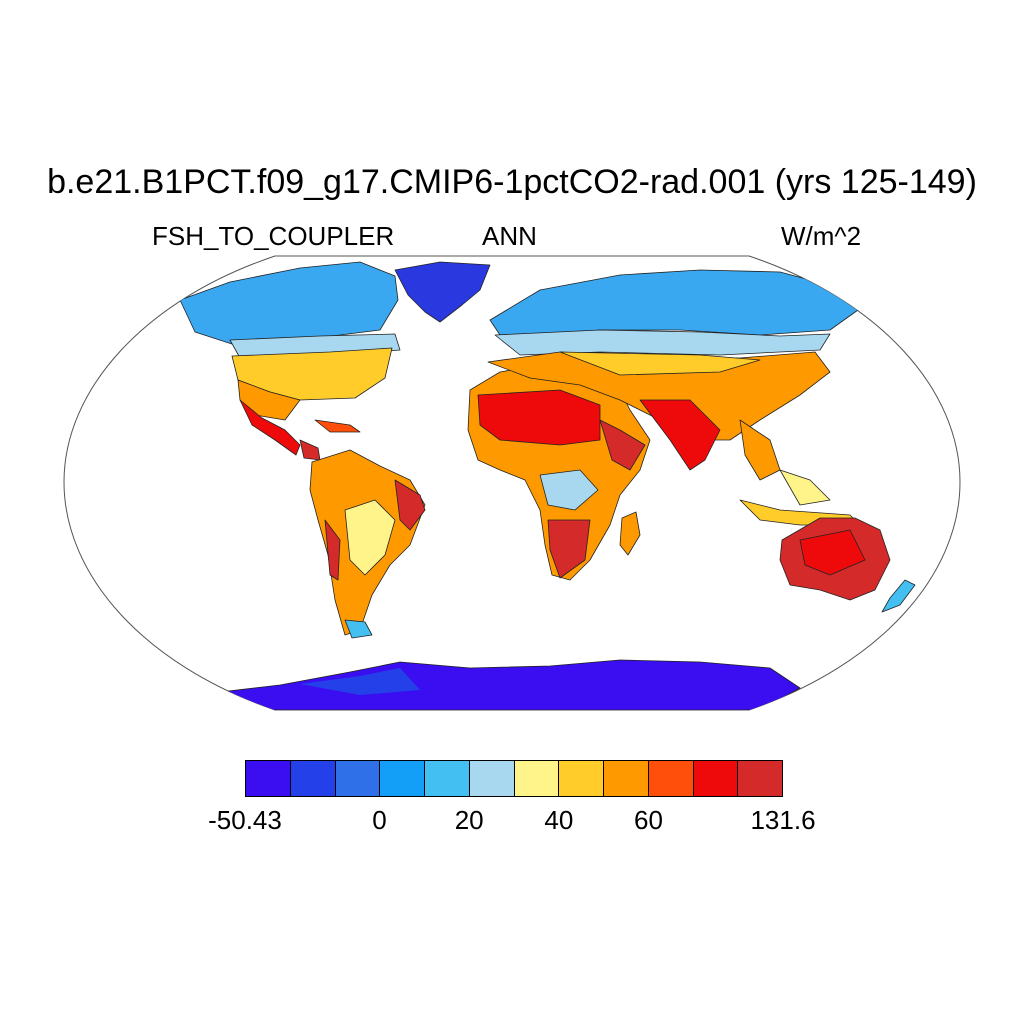 Image resolution: width=1024 pixels, height=1024 pixels. I want to click on colorbar, so click(514, 778).